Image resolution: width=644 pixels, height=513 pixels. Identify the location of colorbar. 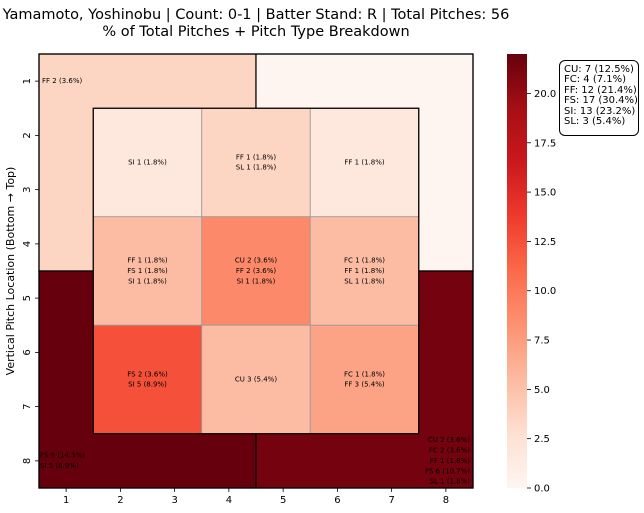
(517, 271).